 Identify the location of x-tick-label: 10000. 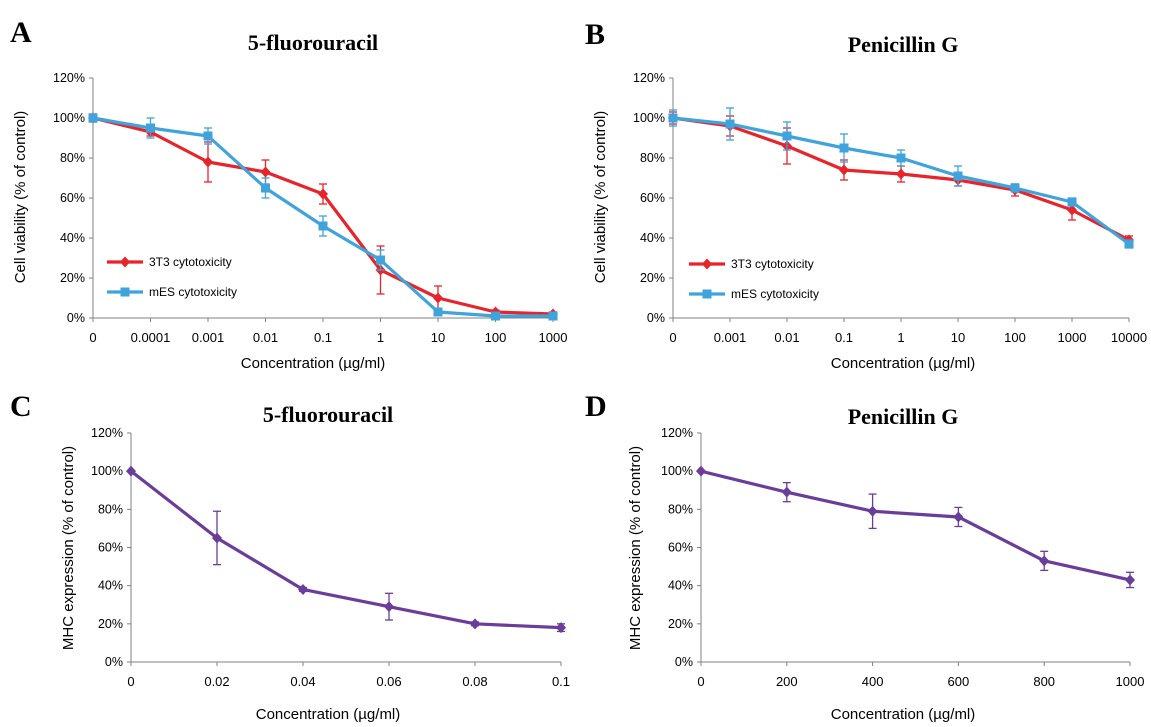
(1129, 337).